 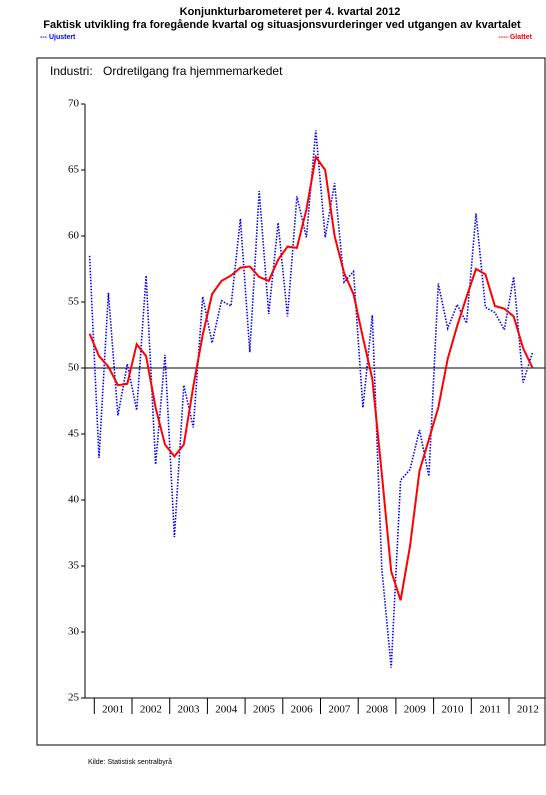 What do you see at coordinates (151, 710) in the screenshot?
I see `x-tick-label: 2002` at bounding box center [151, 710].